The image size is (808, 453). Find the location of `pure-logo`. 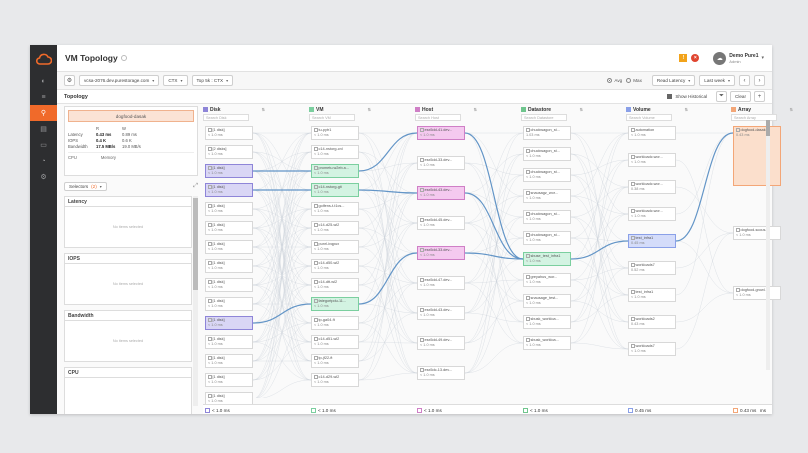

pure-logo is located at coordinates (43, 59).